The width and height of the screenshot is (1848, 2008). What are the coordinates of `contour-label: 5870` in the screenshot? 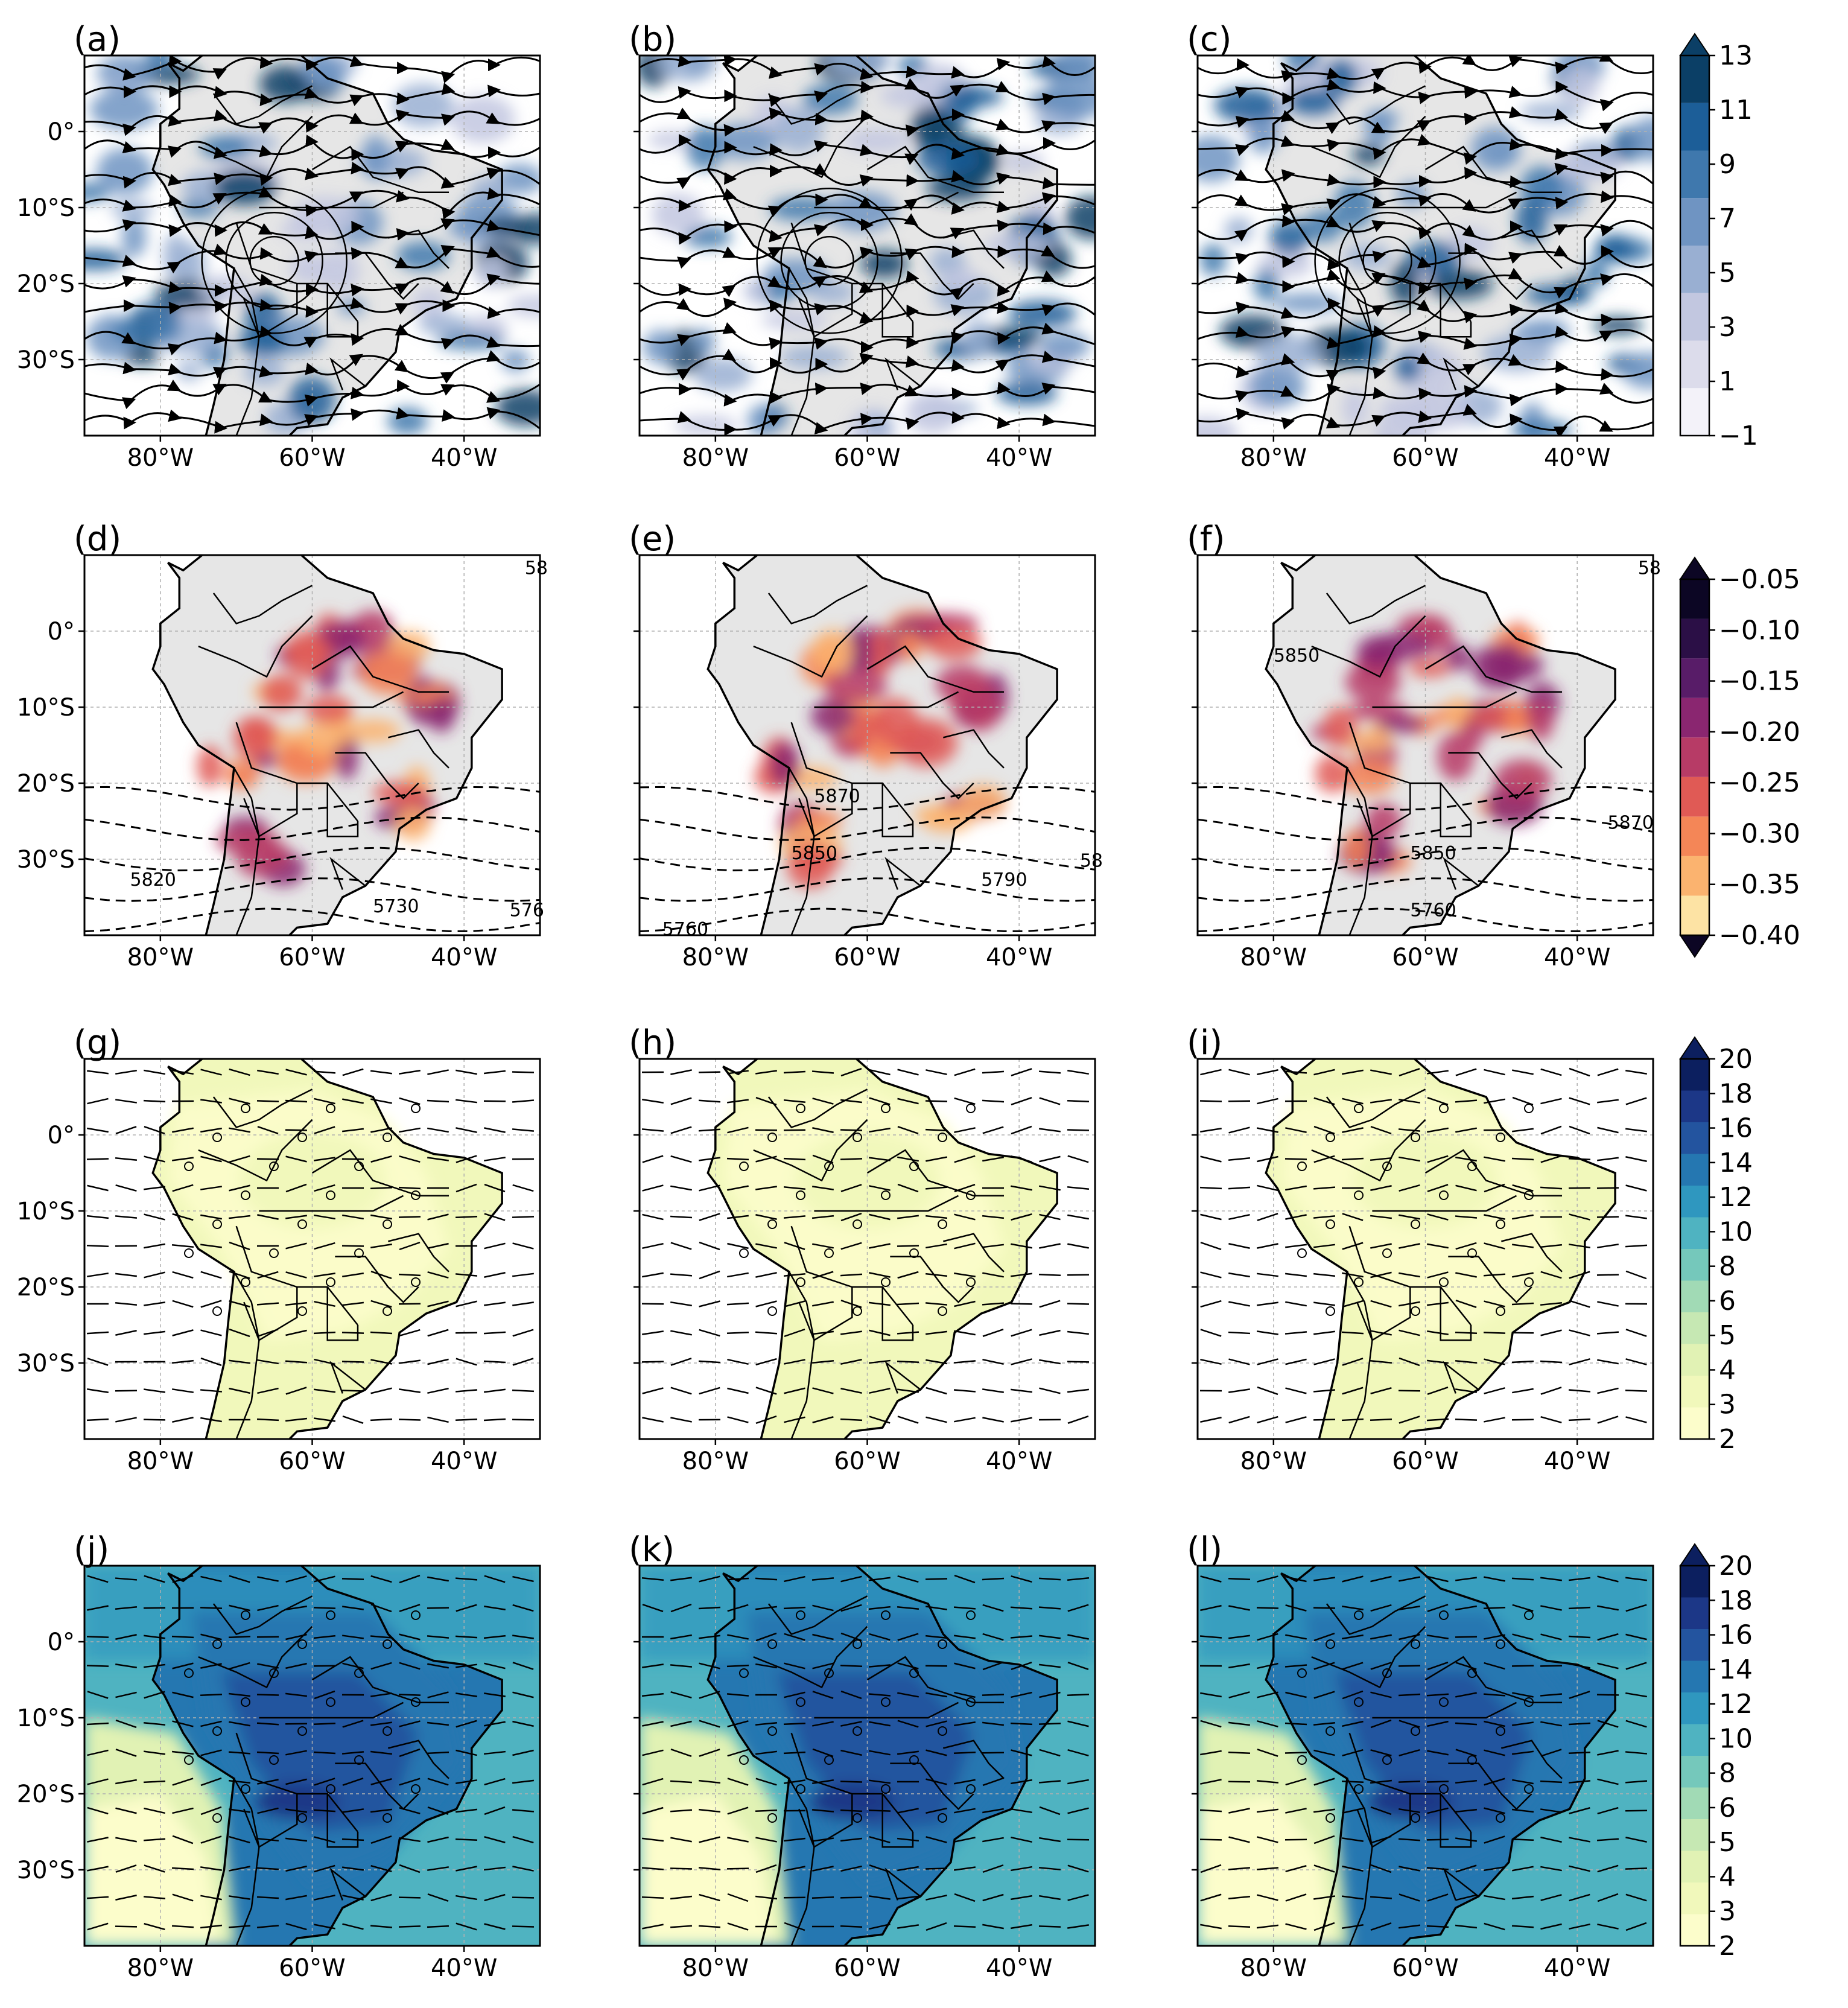 It's located at (837, 797).